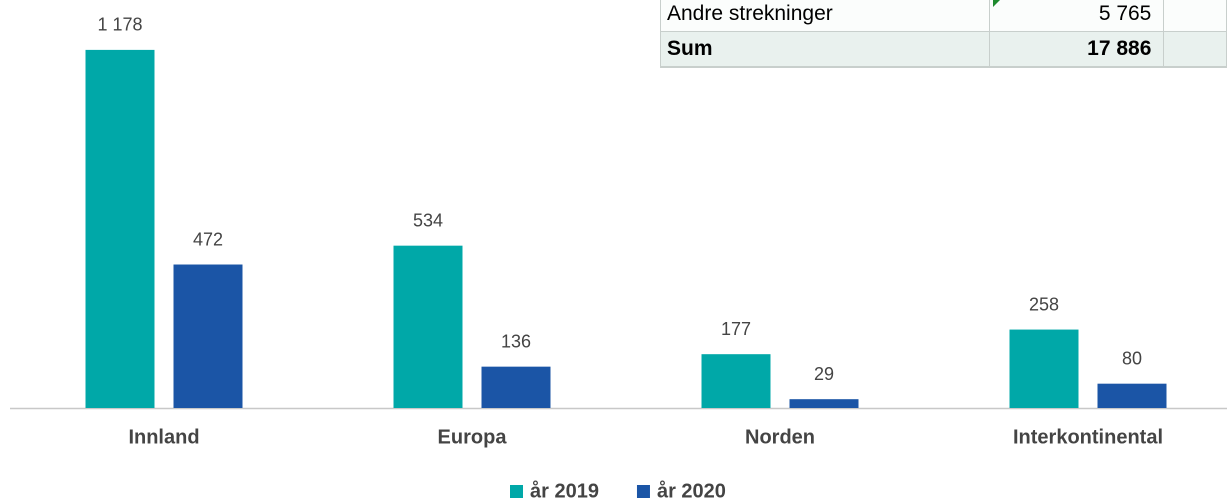 The image size is (1227, 499). Describe the element at coordinates (473, 437) in the screenshot. I see `category-label: Europa` at that location.